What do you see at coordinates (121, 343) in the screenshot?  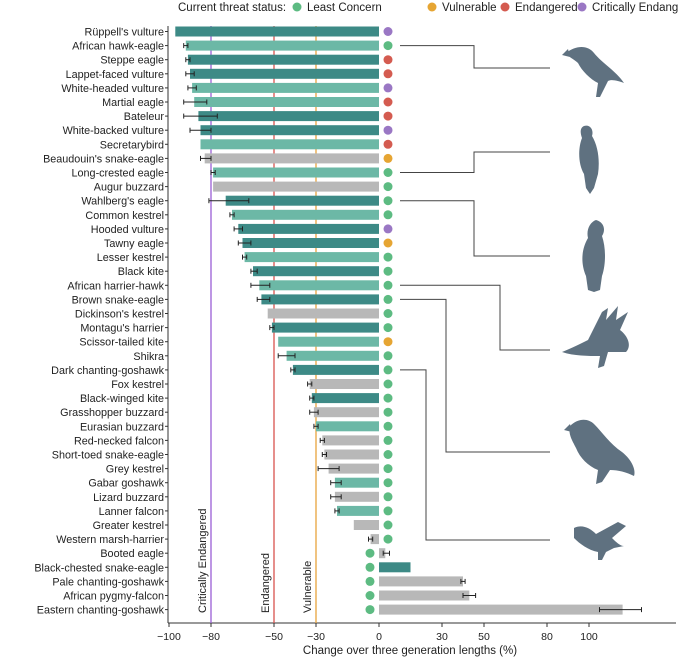 I see `y-tick-label: Scissor-tailed kite` at bounding box center [121, 343].